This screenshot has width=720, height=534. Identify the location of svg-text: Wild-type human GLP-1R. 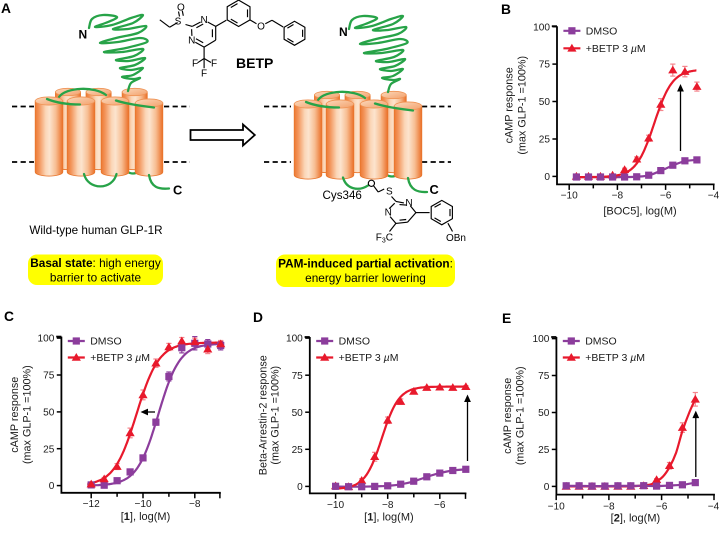
(95, 230).